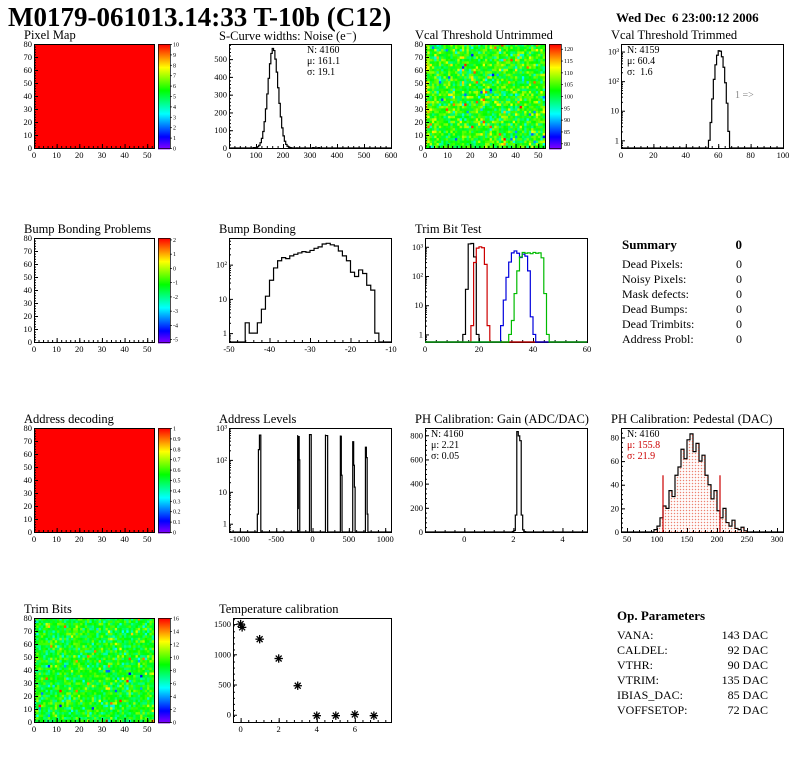  I want to click on plot-title-bump-bonding: Bump Bonding, so click(257, 229).